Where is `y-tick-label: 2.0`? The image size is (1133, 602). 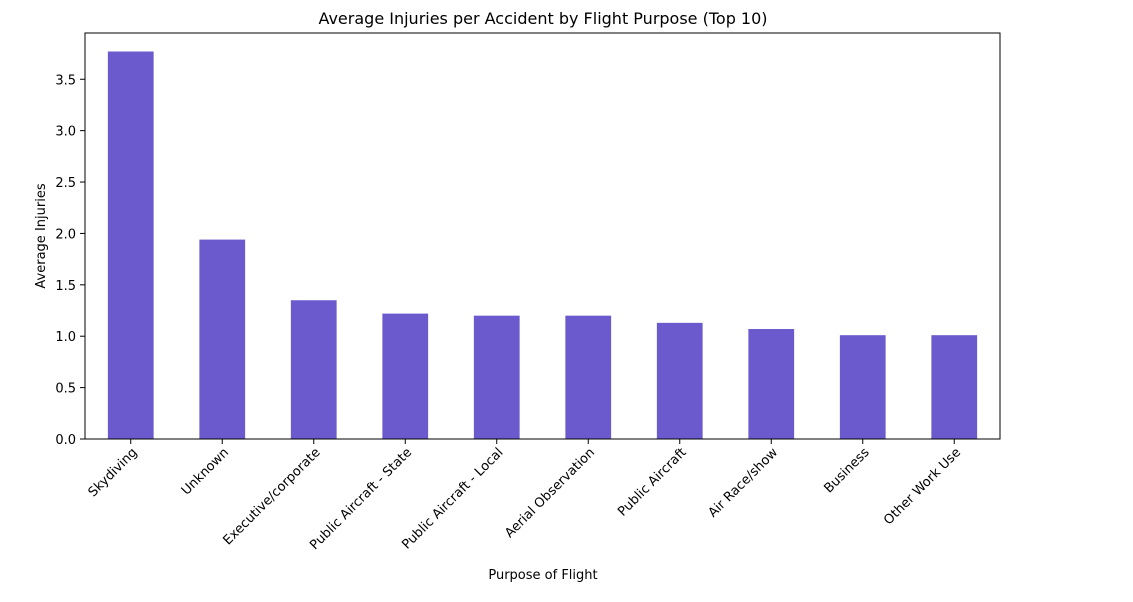
y-tick-label: 2.0 is located at coordinates (65, 234).